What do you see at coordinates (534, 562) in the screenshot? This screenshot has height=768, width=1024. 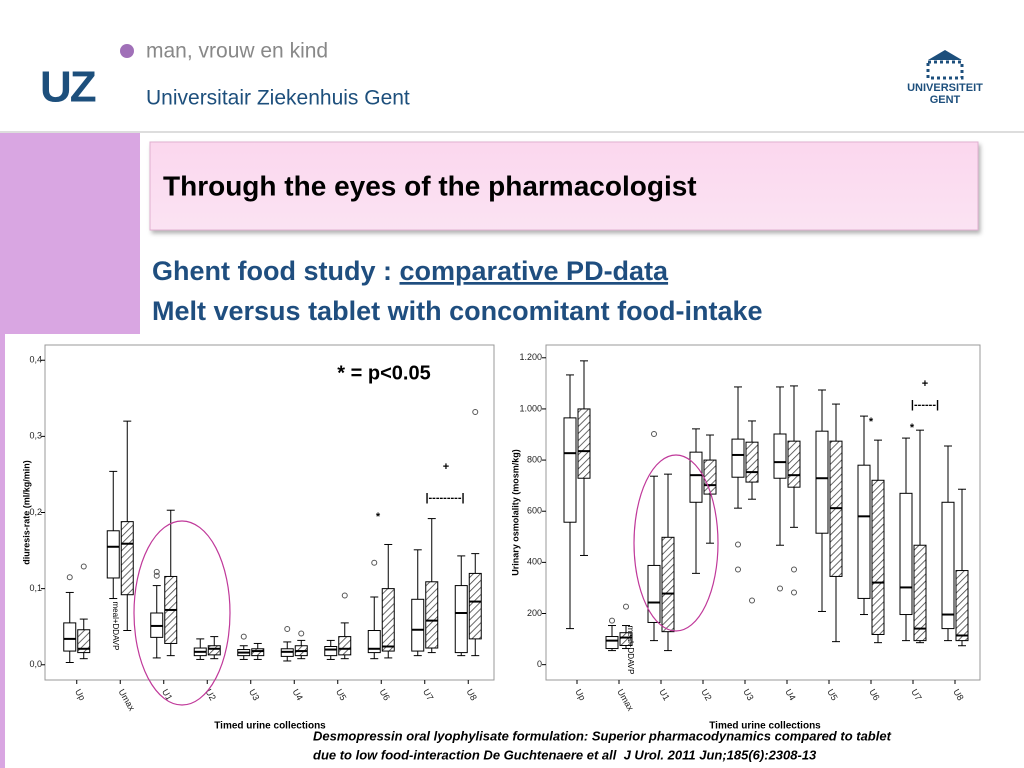 I see `y-tick-label: 400` at bounding box center [534, 562].